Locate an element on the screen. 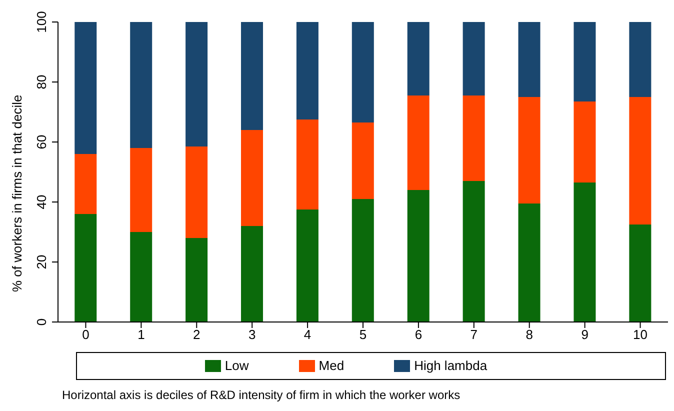  y-axis-title: % of workers in firms in that decile is located at coordinates (17, 193).